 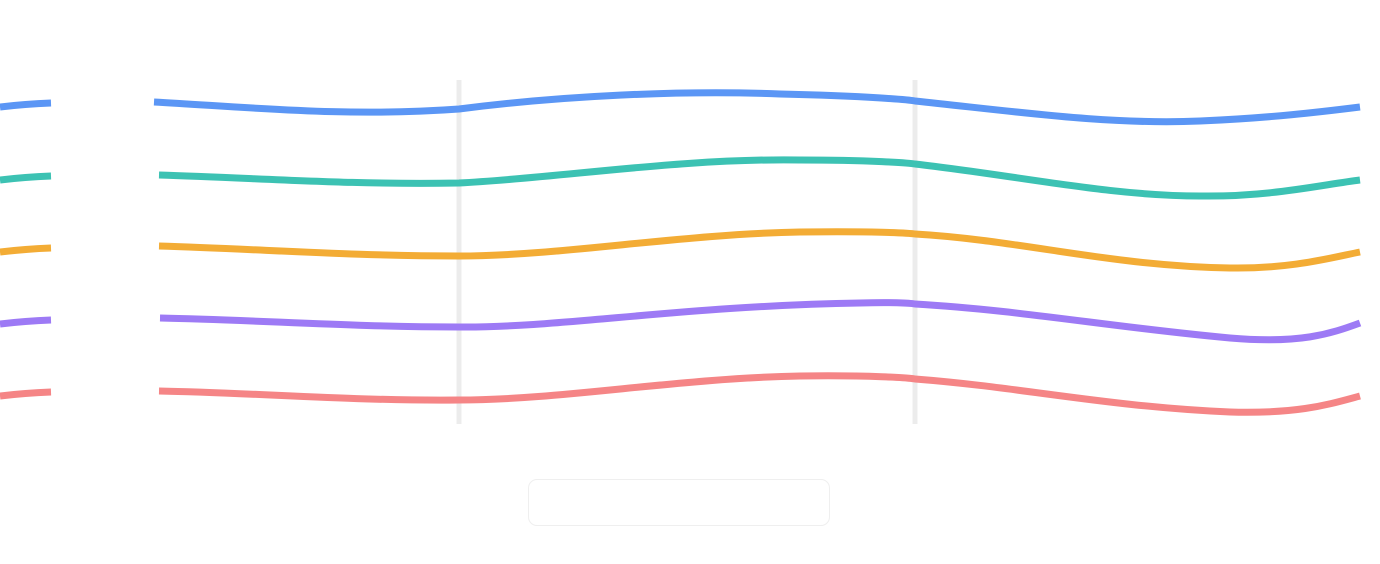 What do you see at coordinates (26, 394) in the screenshot?
I see `wave-line-5-stub` at bounding box center [26, 394].